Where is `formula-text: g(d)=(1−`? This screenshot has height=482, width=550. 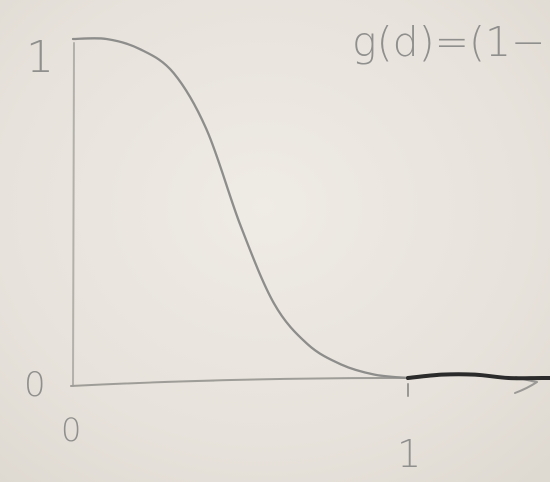
formula-text: g(d)=(1− is located at coordinates (448, 42).